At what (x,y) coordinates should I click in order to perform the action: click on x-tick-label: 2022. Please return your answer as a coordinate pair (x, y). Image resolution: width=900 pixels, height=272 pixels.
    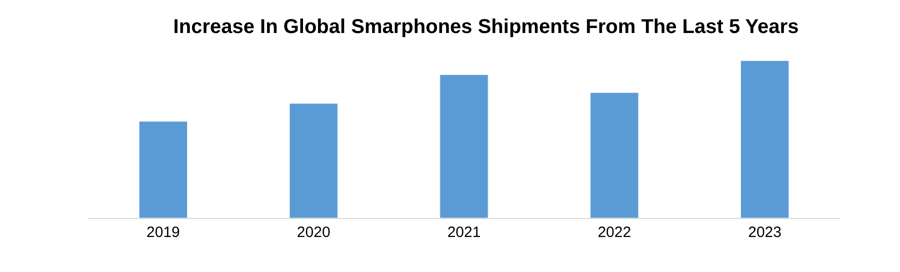
    Looking at the image, I should click on (615, 232).